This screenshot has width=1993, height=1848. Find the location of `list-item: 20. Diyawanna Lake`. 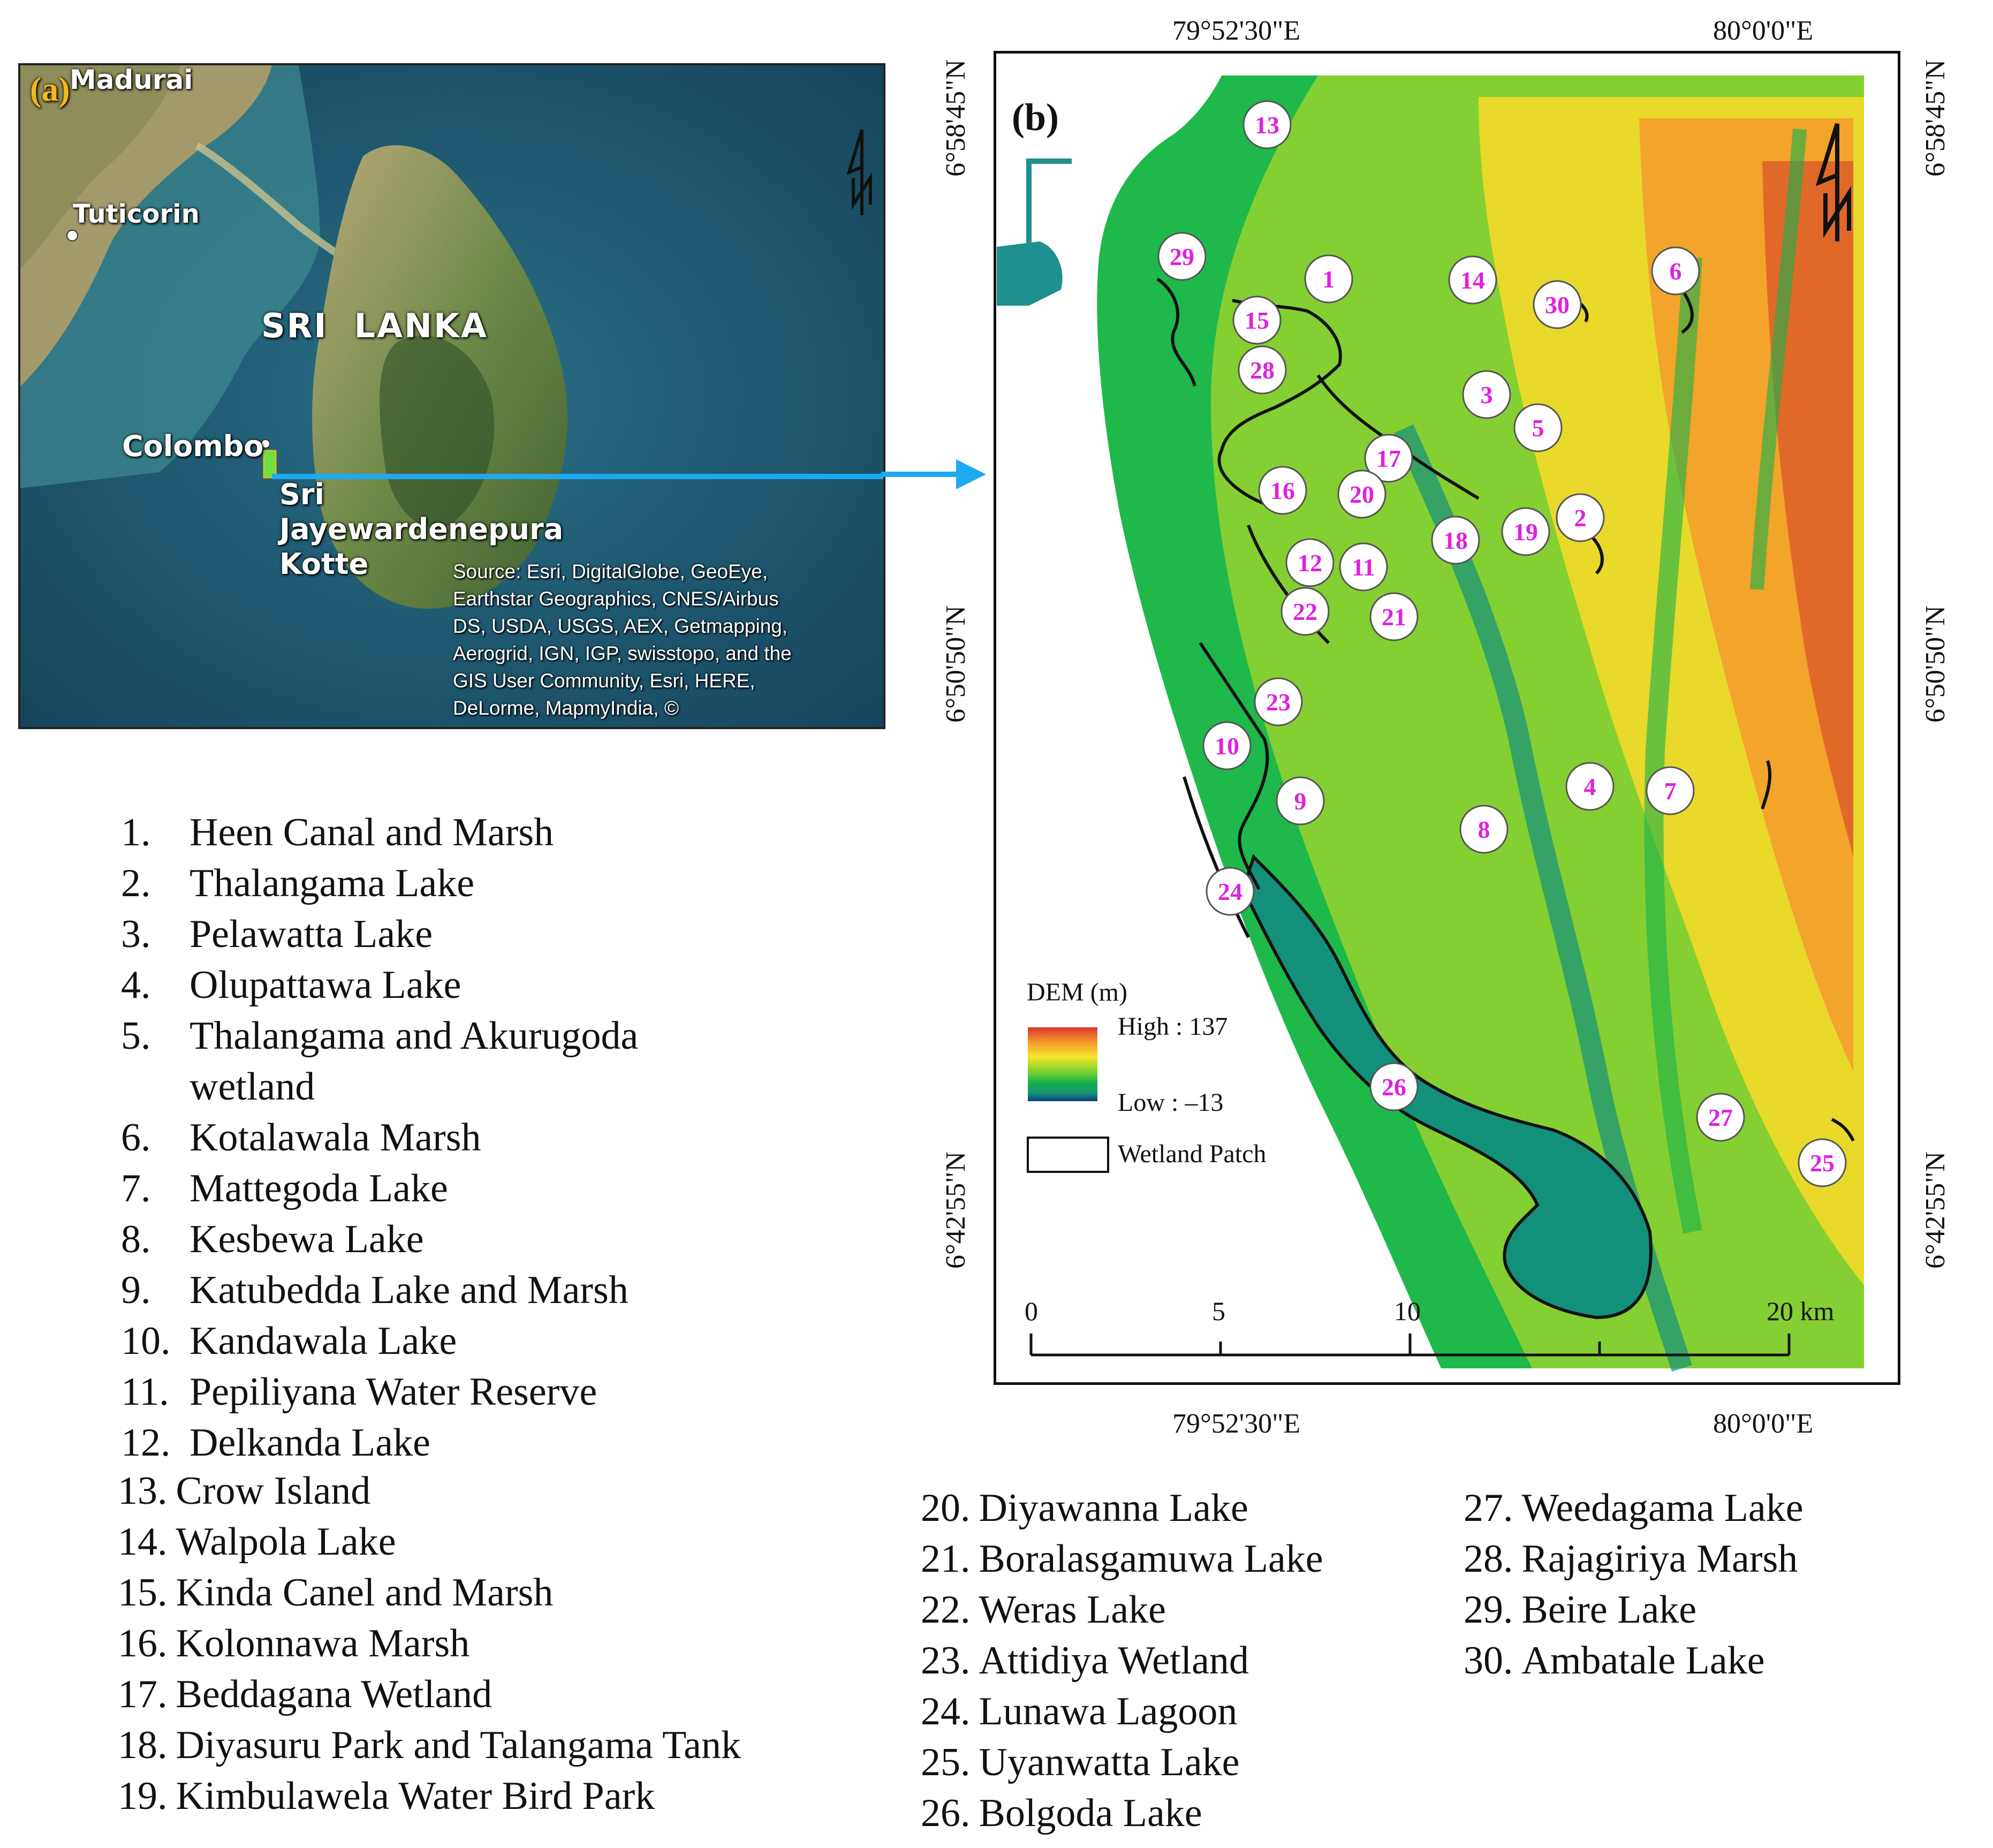

list-item: 20. Diyawanna Lake is located at coordinates (1084, 1508).